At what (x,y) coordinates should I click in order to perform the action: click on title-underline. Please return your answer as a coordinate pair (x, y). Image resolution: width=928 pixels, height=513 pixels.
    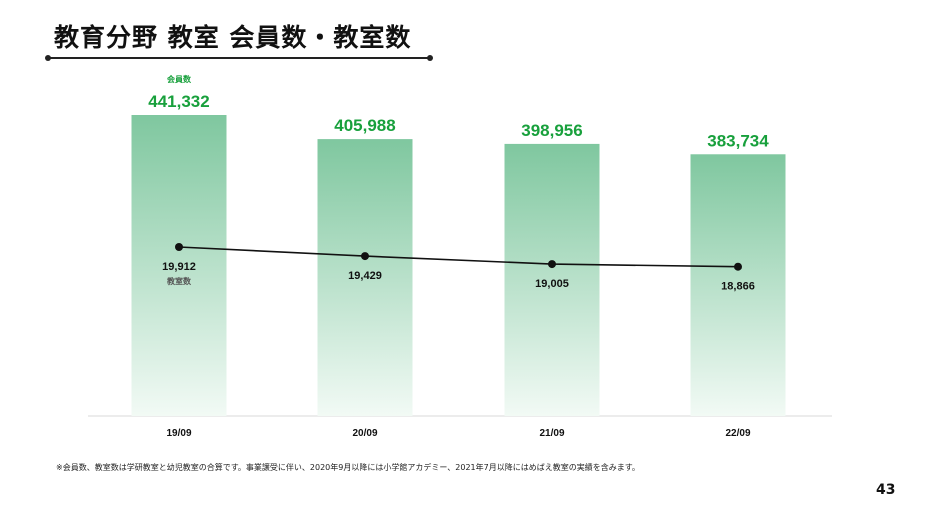
    Looking at the image, I should click on (239, 58).